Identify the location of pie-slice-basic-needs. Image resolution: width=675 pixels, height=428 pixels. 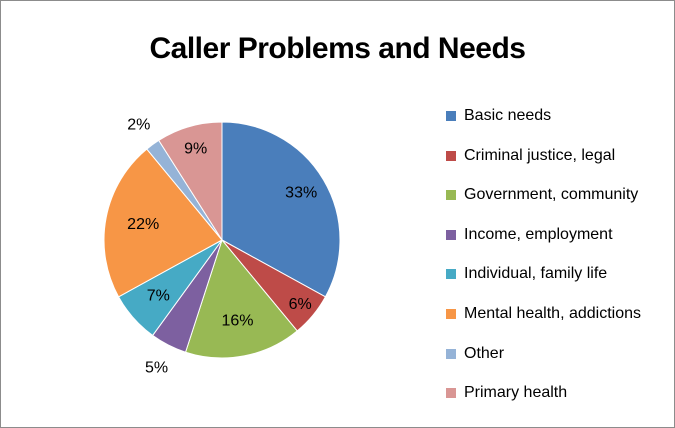
(281, 209).